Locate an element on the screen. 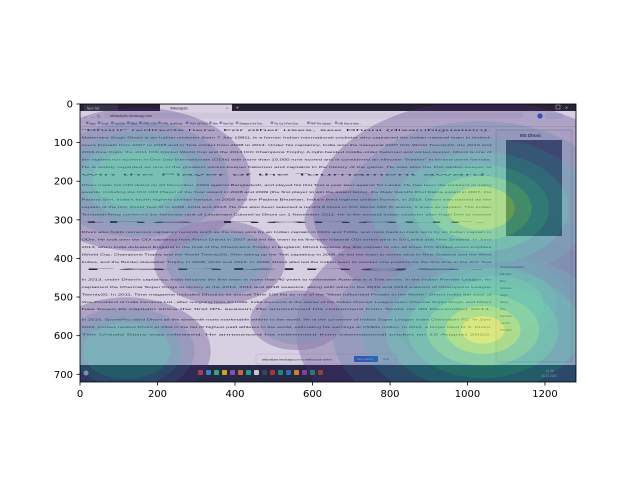 Image resolution: width=640 pixels, height=480 pixels. forward-icon: → is located at coordinates (92, 116).